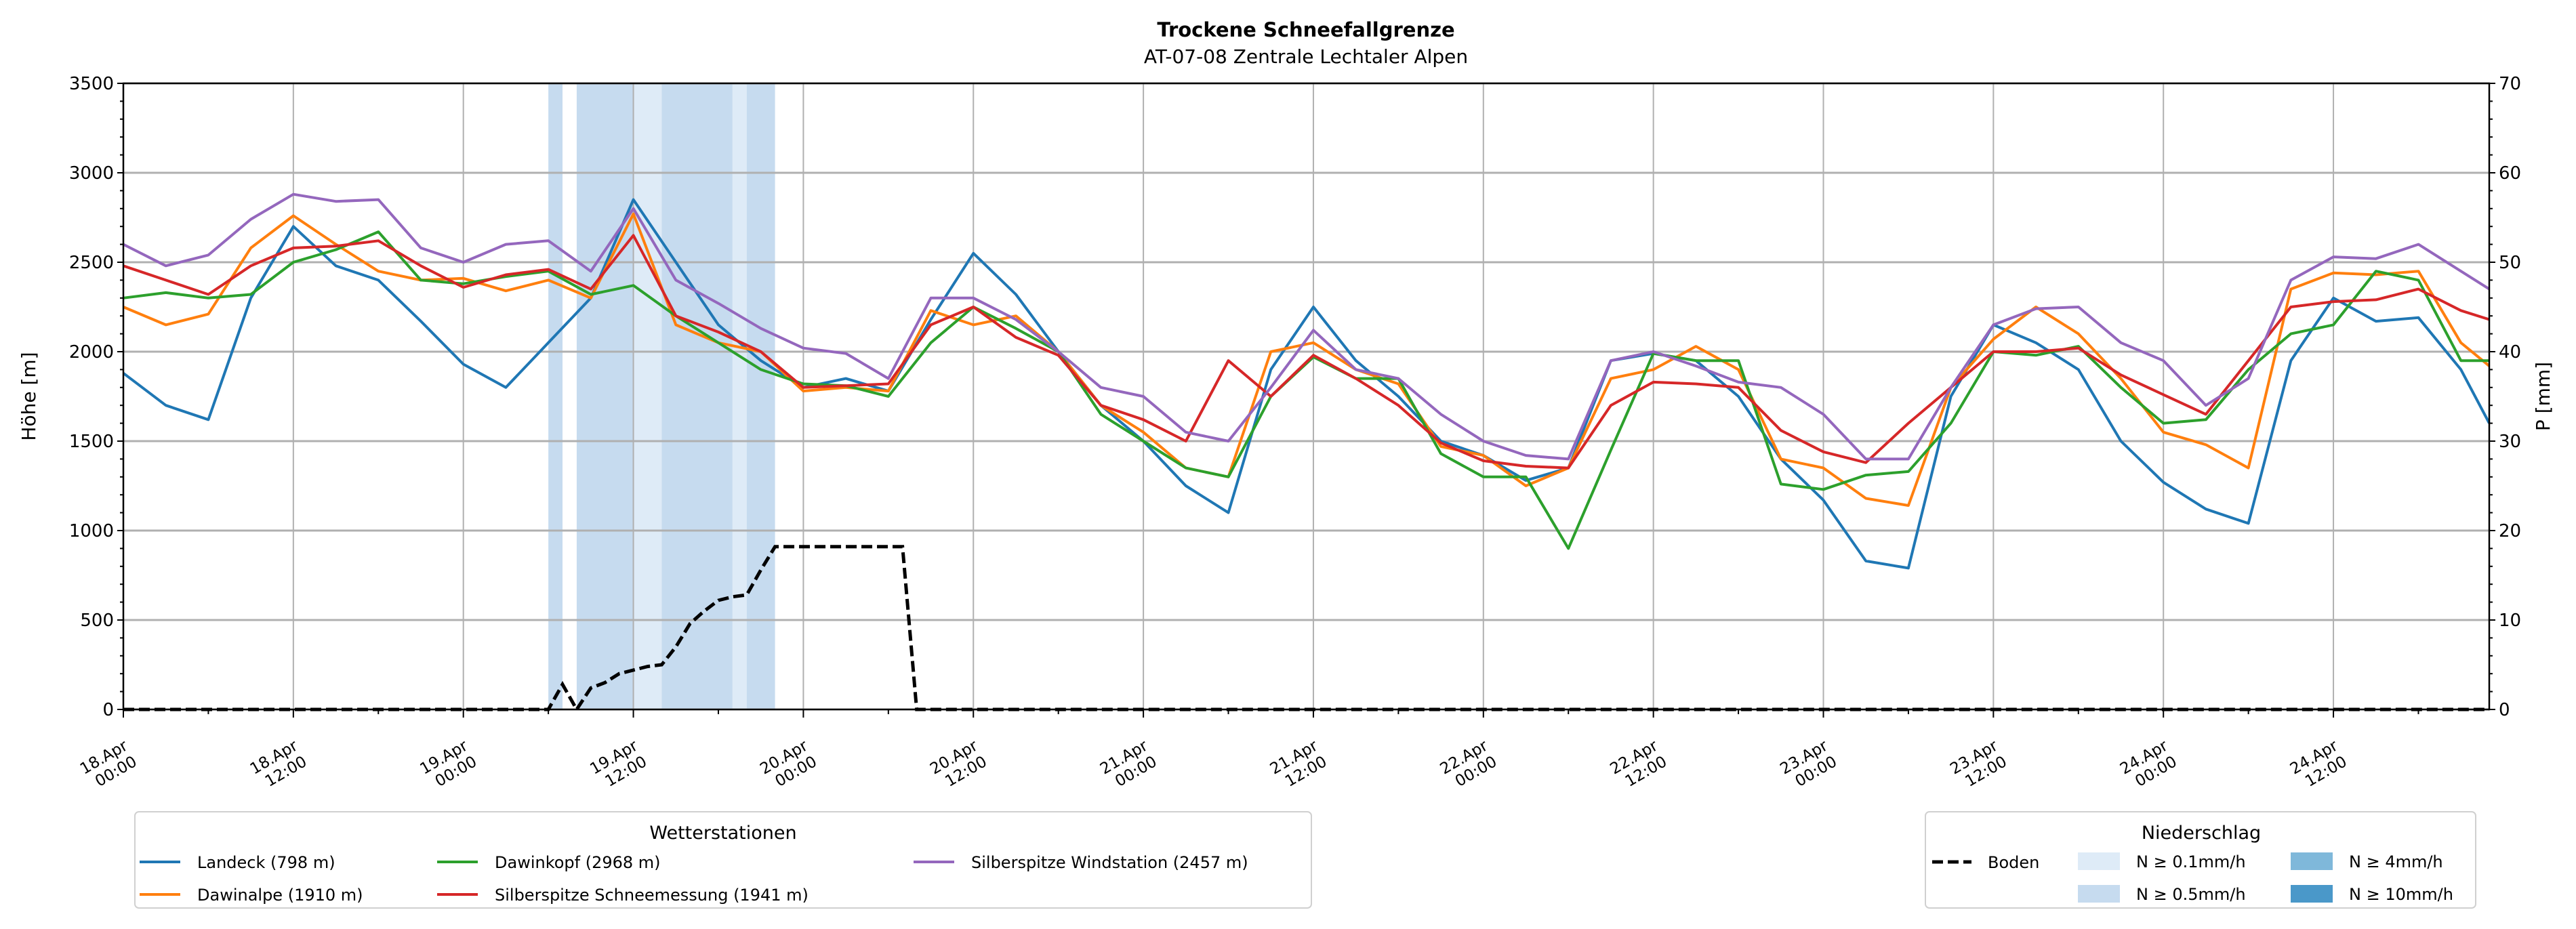 The width and height of the screenshot is (2576, 929). What do you see at coordinates (2510, 84) in the screenshot?
I see `y-right-tick-label: 70` at bounding box center [2510, 84].